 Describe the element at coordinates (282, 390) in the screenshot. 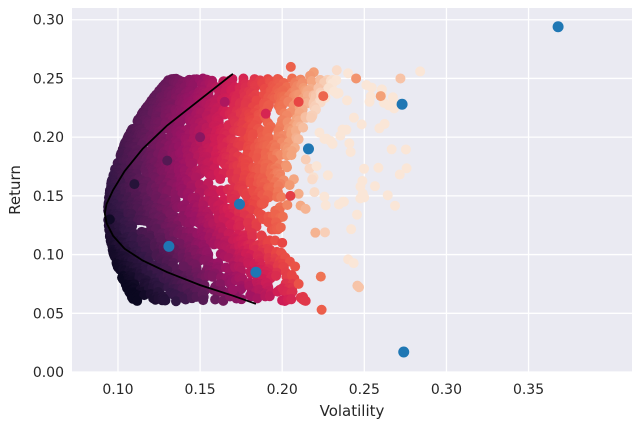

I see `x-tick-label: 0.20` at that location.